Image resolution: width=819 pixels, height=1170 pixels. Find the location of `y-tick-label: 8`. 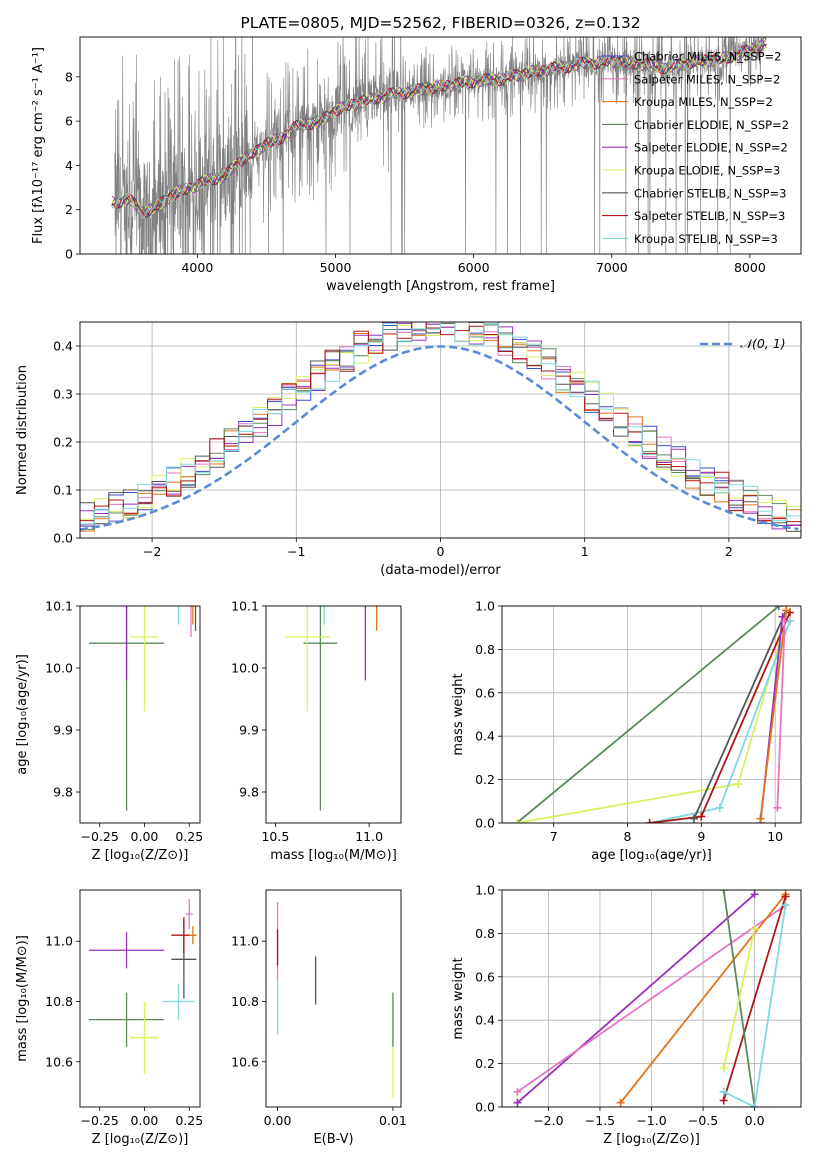

y-tick-label: 8 is located at coordinates (69, 76).